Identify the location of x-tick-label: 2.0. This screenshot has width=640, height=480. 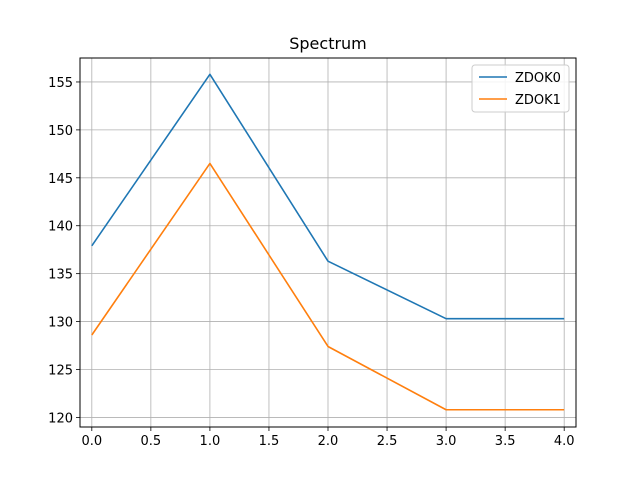
(328, 441).